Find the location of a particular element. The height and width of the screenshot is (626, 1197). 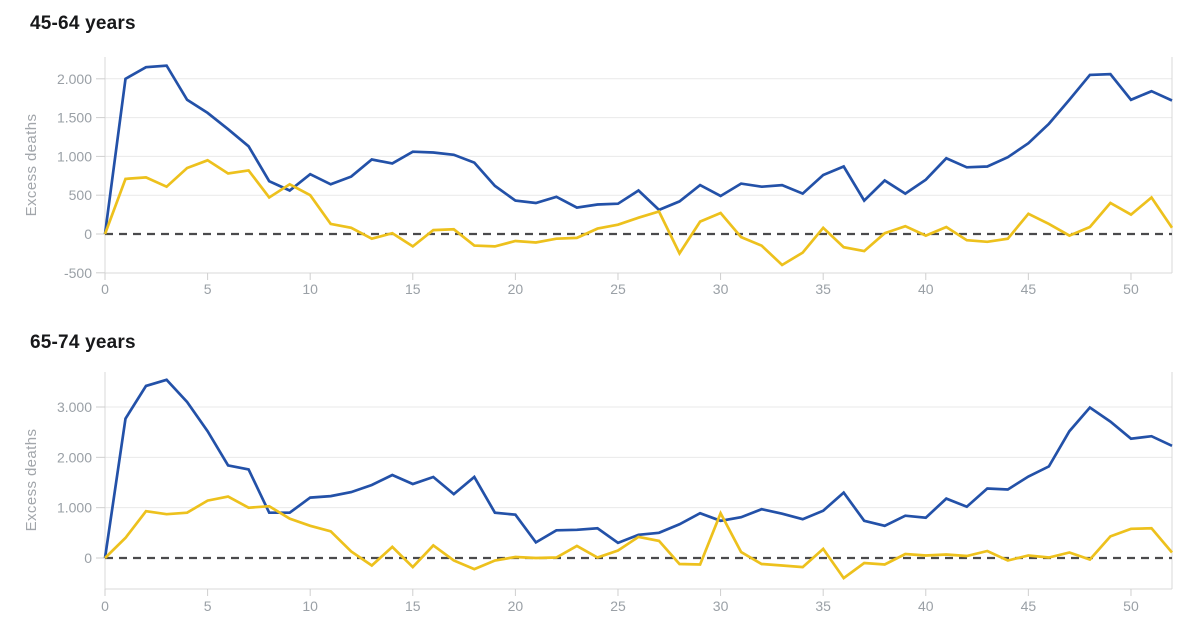

chart-title: 65-74 years is located at coordinates (83, 342).